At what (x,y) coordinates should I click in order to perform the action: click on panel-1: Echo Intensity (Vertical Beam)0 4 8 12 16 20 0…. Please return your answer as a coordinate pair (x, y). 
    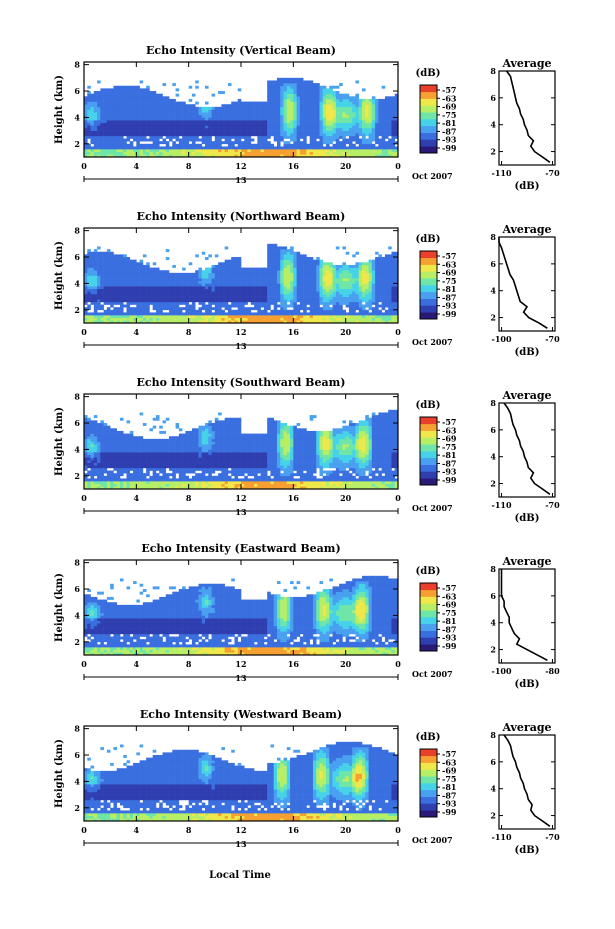
    Looking at the image, I should click on (307, 118).